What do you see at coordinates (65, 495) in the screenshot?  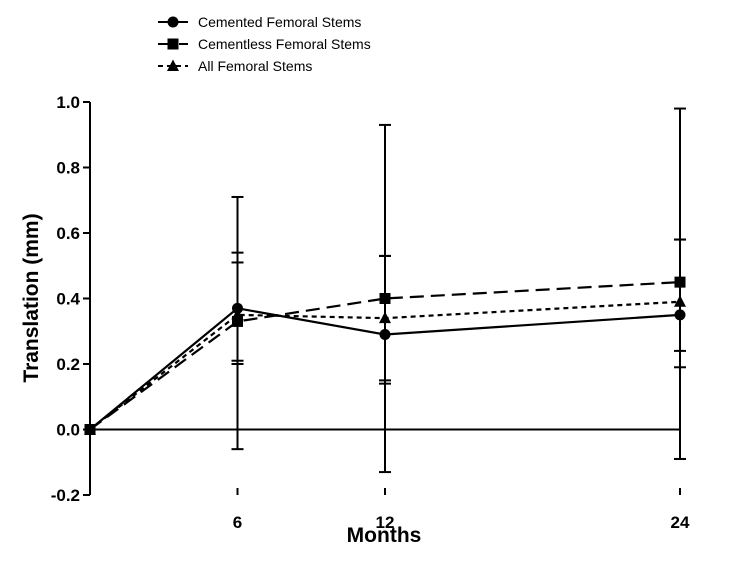 I see `y-tick-label: -0.2` at bounding box center [65, 495].